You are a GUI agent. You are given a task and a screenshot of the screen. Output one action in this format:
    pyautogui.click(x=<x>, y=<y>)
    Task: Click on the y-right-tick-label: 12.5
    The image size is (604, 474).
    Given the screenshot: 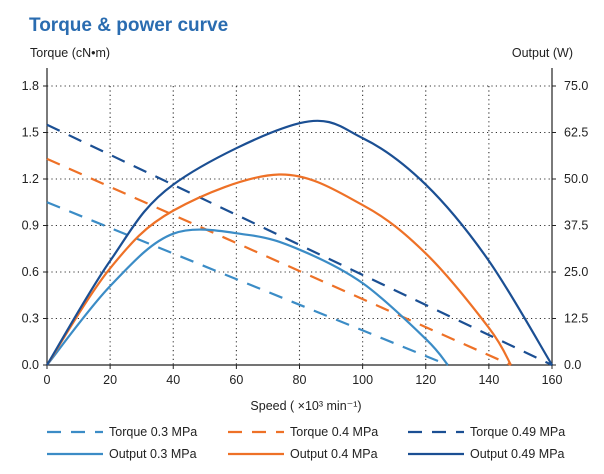 What is the action you would take?
    pyautogui.click(x=576, y=319)
    